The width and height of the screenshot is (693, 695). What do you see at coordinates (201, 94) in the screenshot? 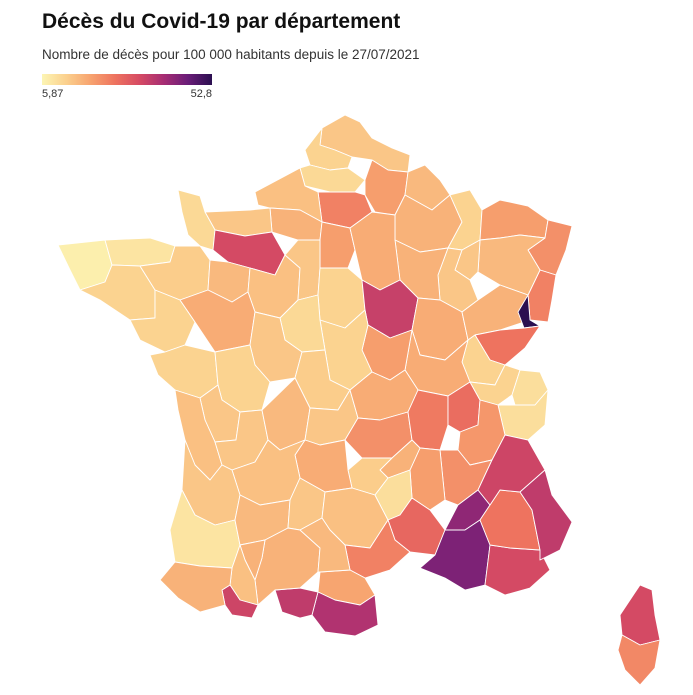
I see `legend-max-label: 52,8` at bounding box center [201, 94].